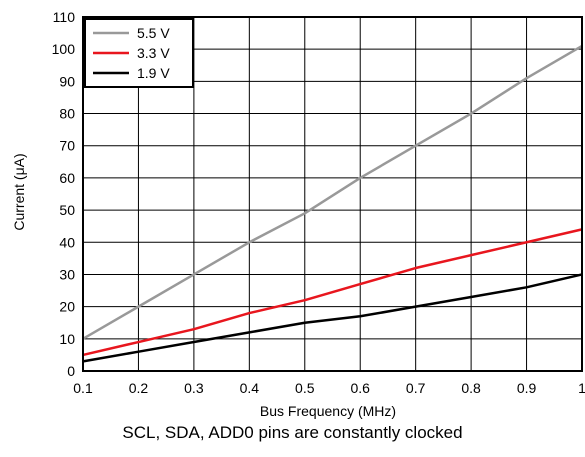  I want to click on x-tick-label: 0.5, so click(305, 388).